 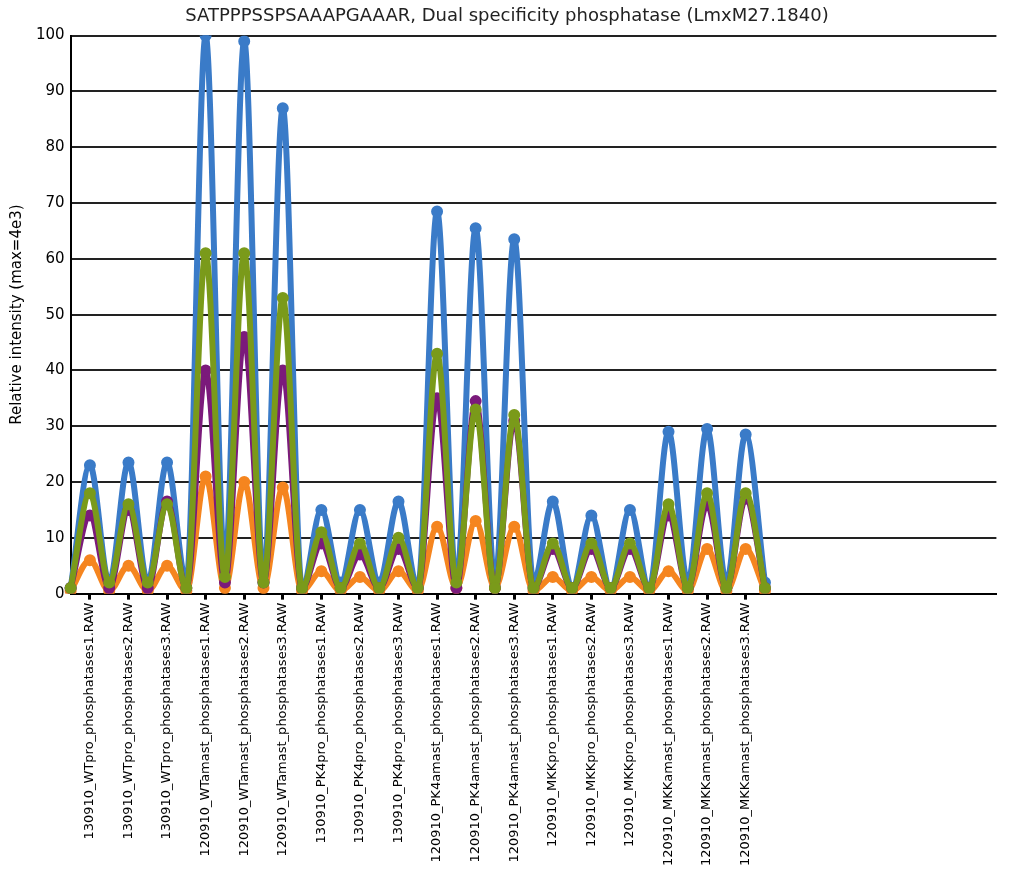 What do you see at coordinates (397, 723) in the screenshot?
I see `x-tick-label: 130910_PK4pro_phosphatases3.RAW` at bounding box center [397, 723].